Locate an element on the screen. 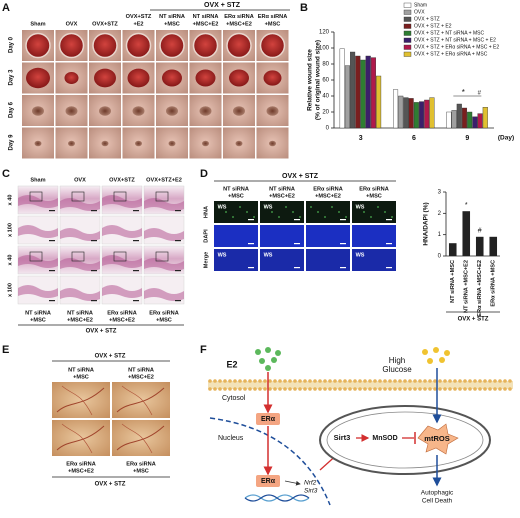  receptor-box is located at coordinates (268, 481).